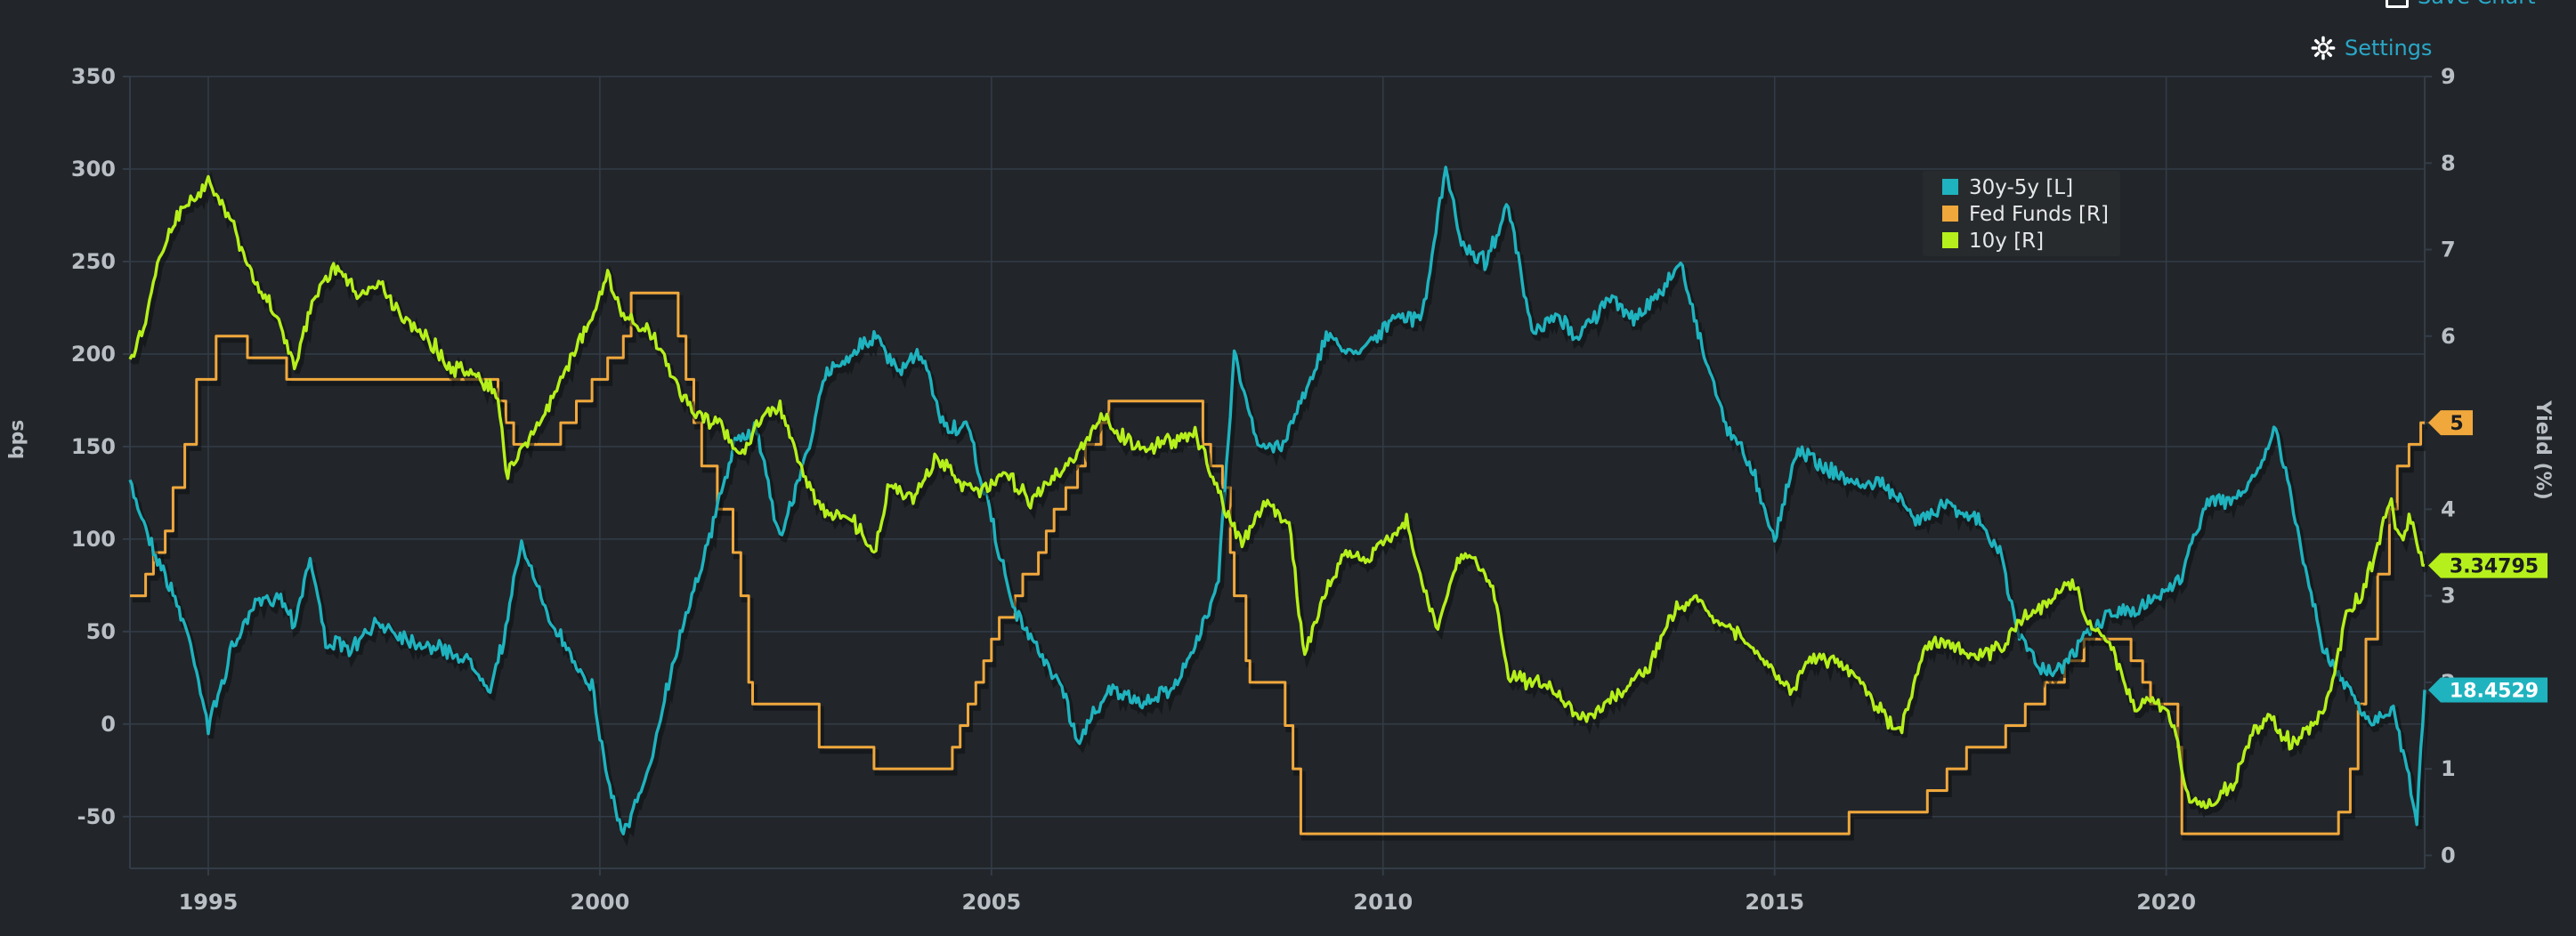 The height and width of the screenshot is (936, 2576). What do you see at coordinates (991, 902) in the screenshot?
I see `x-tick-label: 2005` at bounding box center [991, 902].